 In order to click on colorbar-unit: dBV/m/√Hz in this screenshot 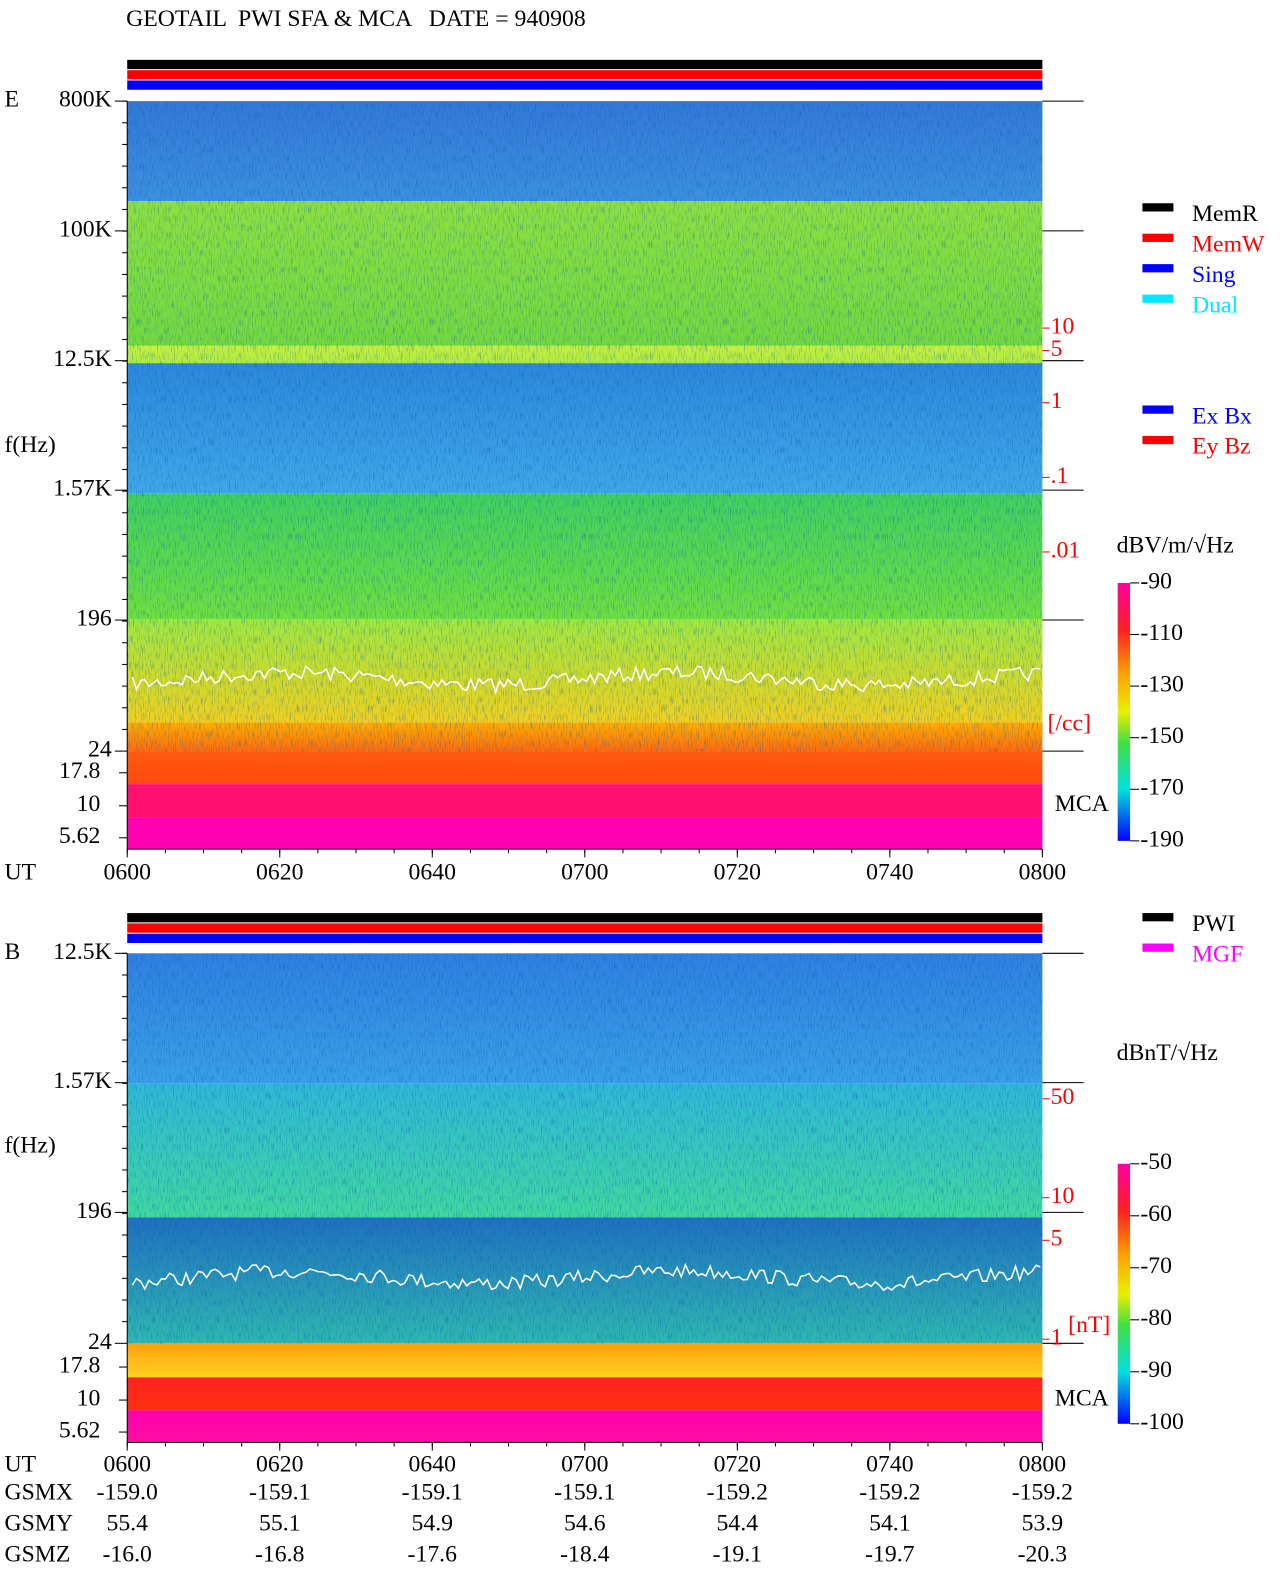, I will do `click(1175, 545)`.